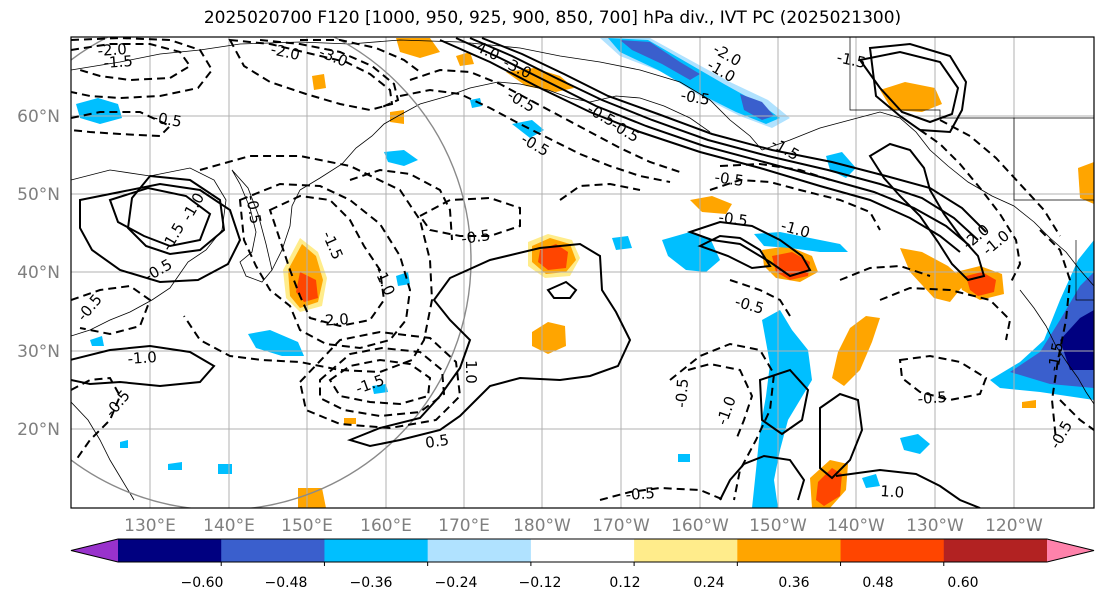  Describe the element at coordinates (708, 583) in the screenshot. I see `colorbar-tick-label: 0.24` at that location.